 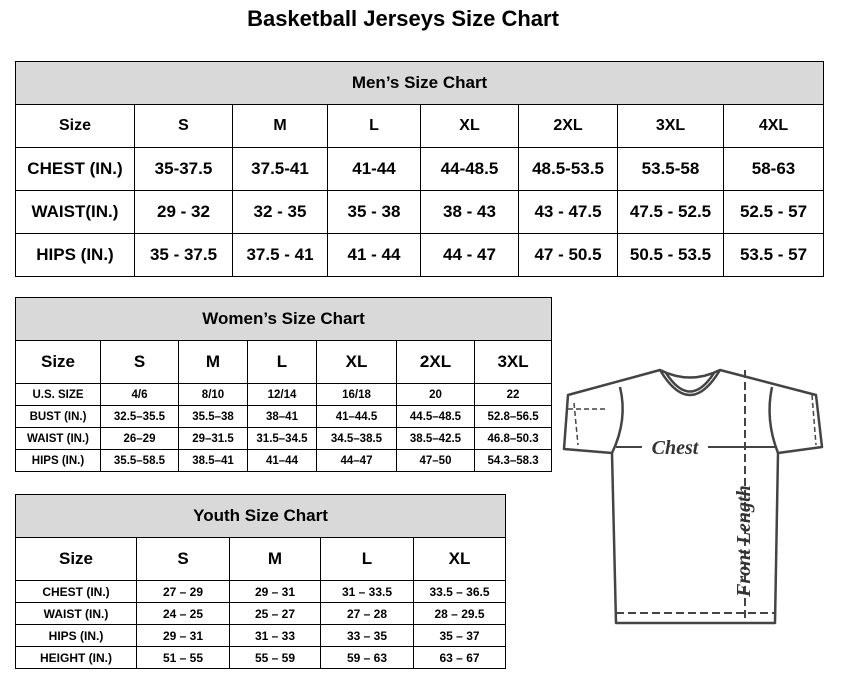 What do you see at coordinates (280, 212) in the screenshot?
I see `table-cell: 32 - 35` at bounding box center [280, 212].